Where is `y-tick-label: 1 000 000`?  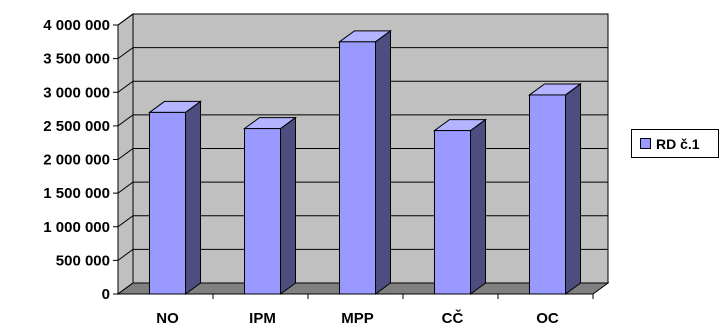 y-tick-label: 1 000 000 is located at coordinates (76, 227).